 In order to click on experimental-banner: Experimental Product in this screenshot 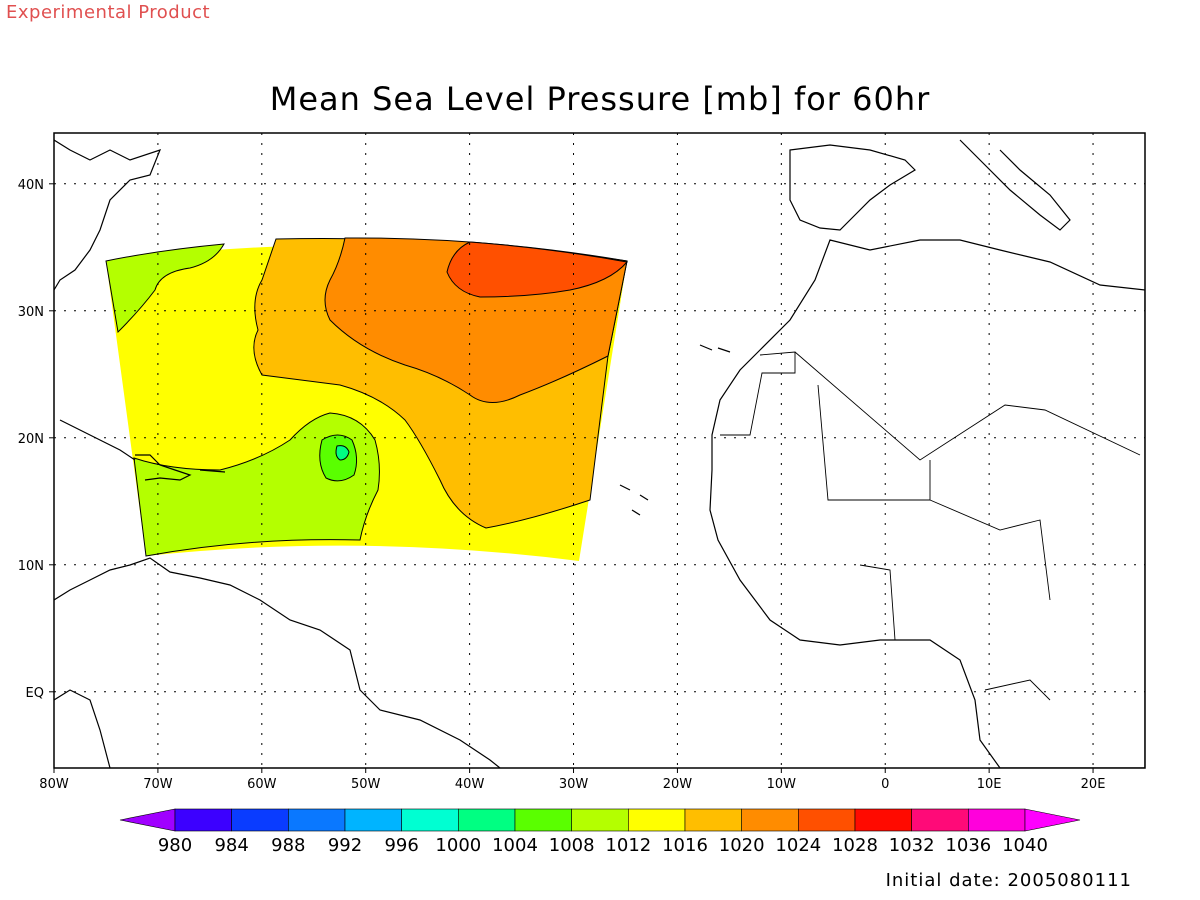, I will do `click(108, 12)`.